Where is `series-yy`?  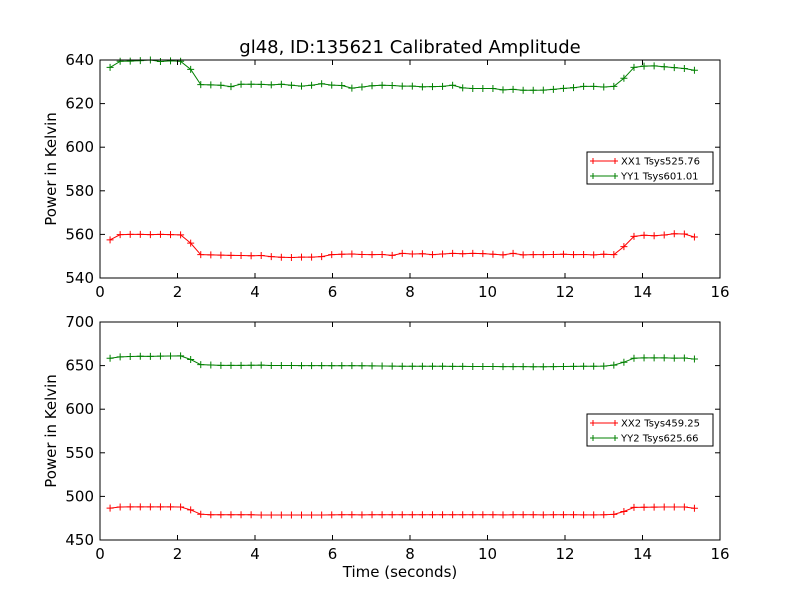
series-yy is located at coordinates (402, 361).